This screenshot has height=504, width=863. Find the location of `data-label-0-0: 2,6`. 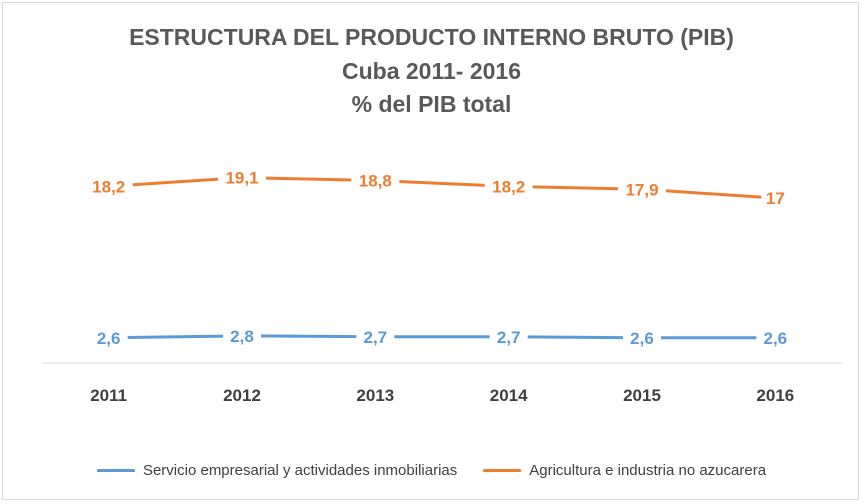

data-label-0-0: 2,6 is located at coordinates (109, 338).